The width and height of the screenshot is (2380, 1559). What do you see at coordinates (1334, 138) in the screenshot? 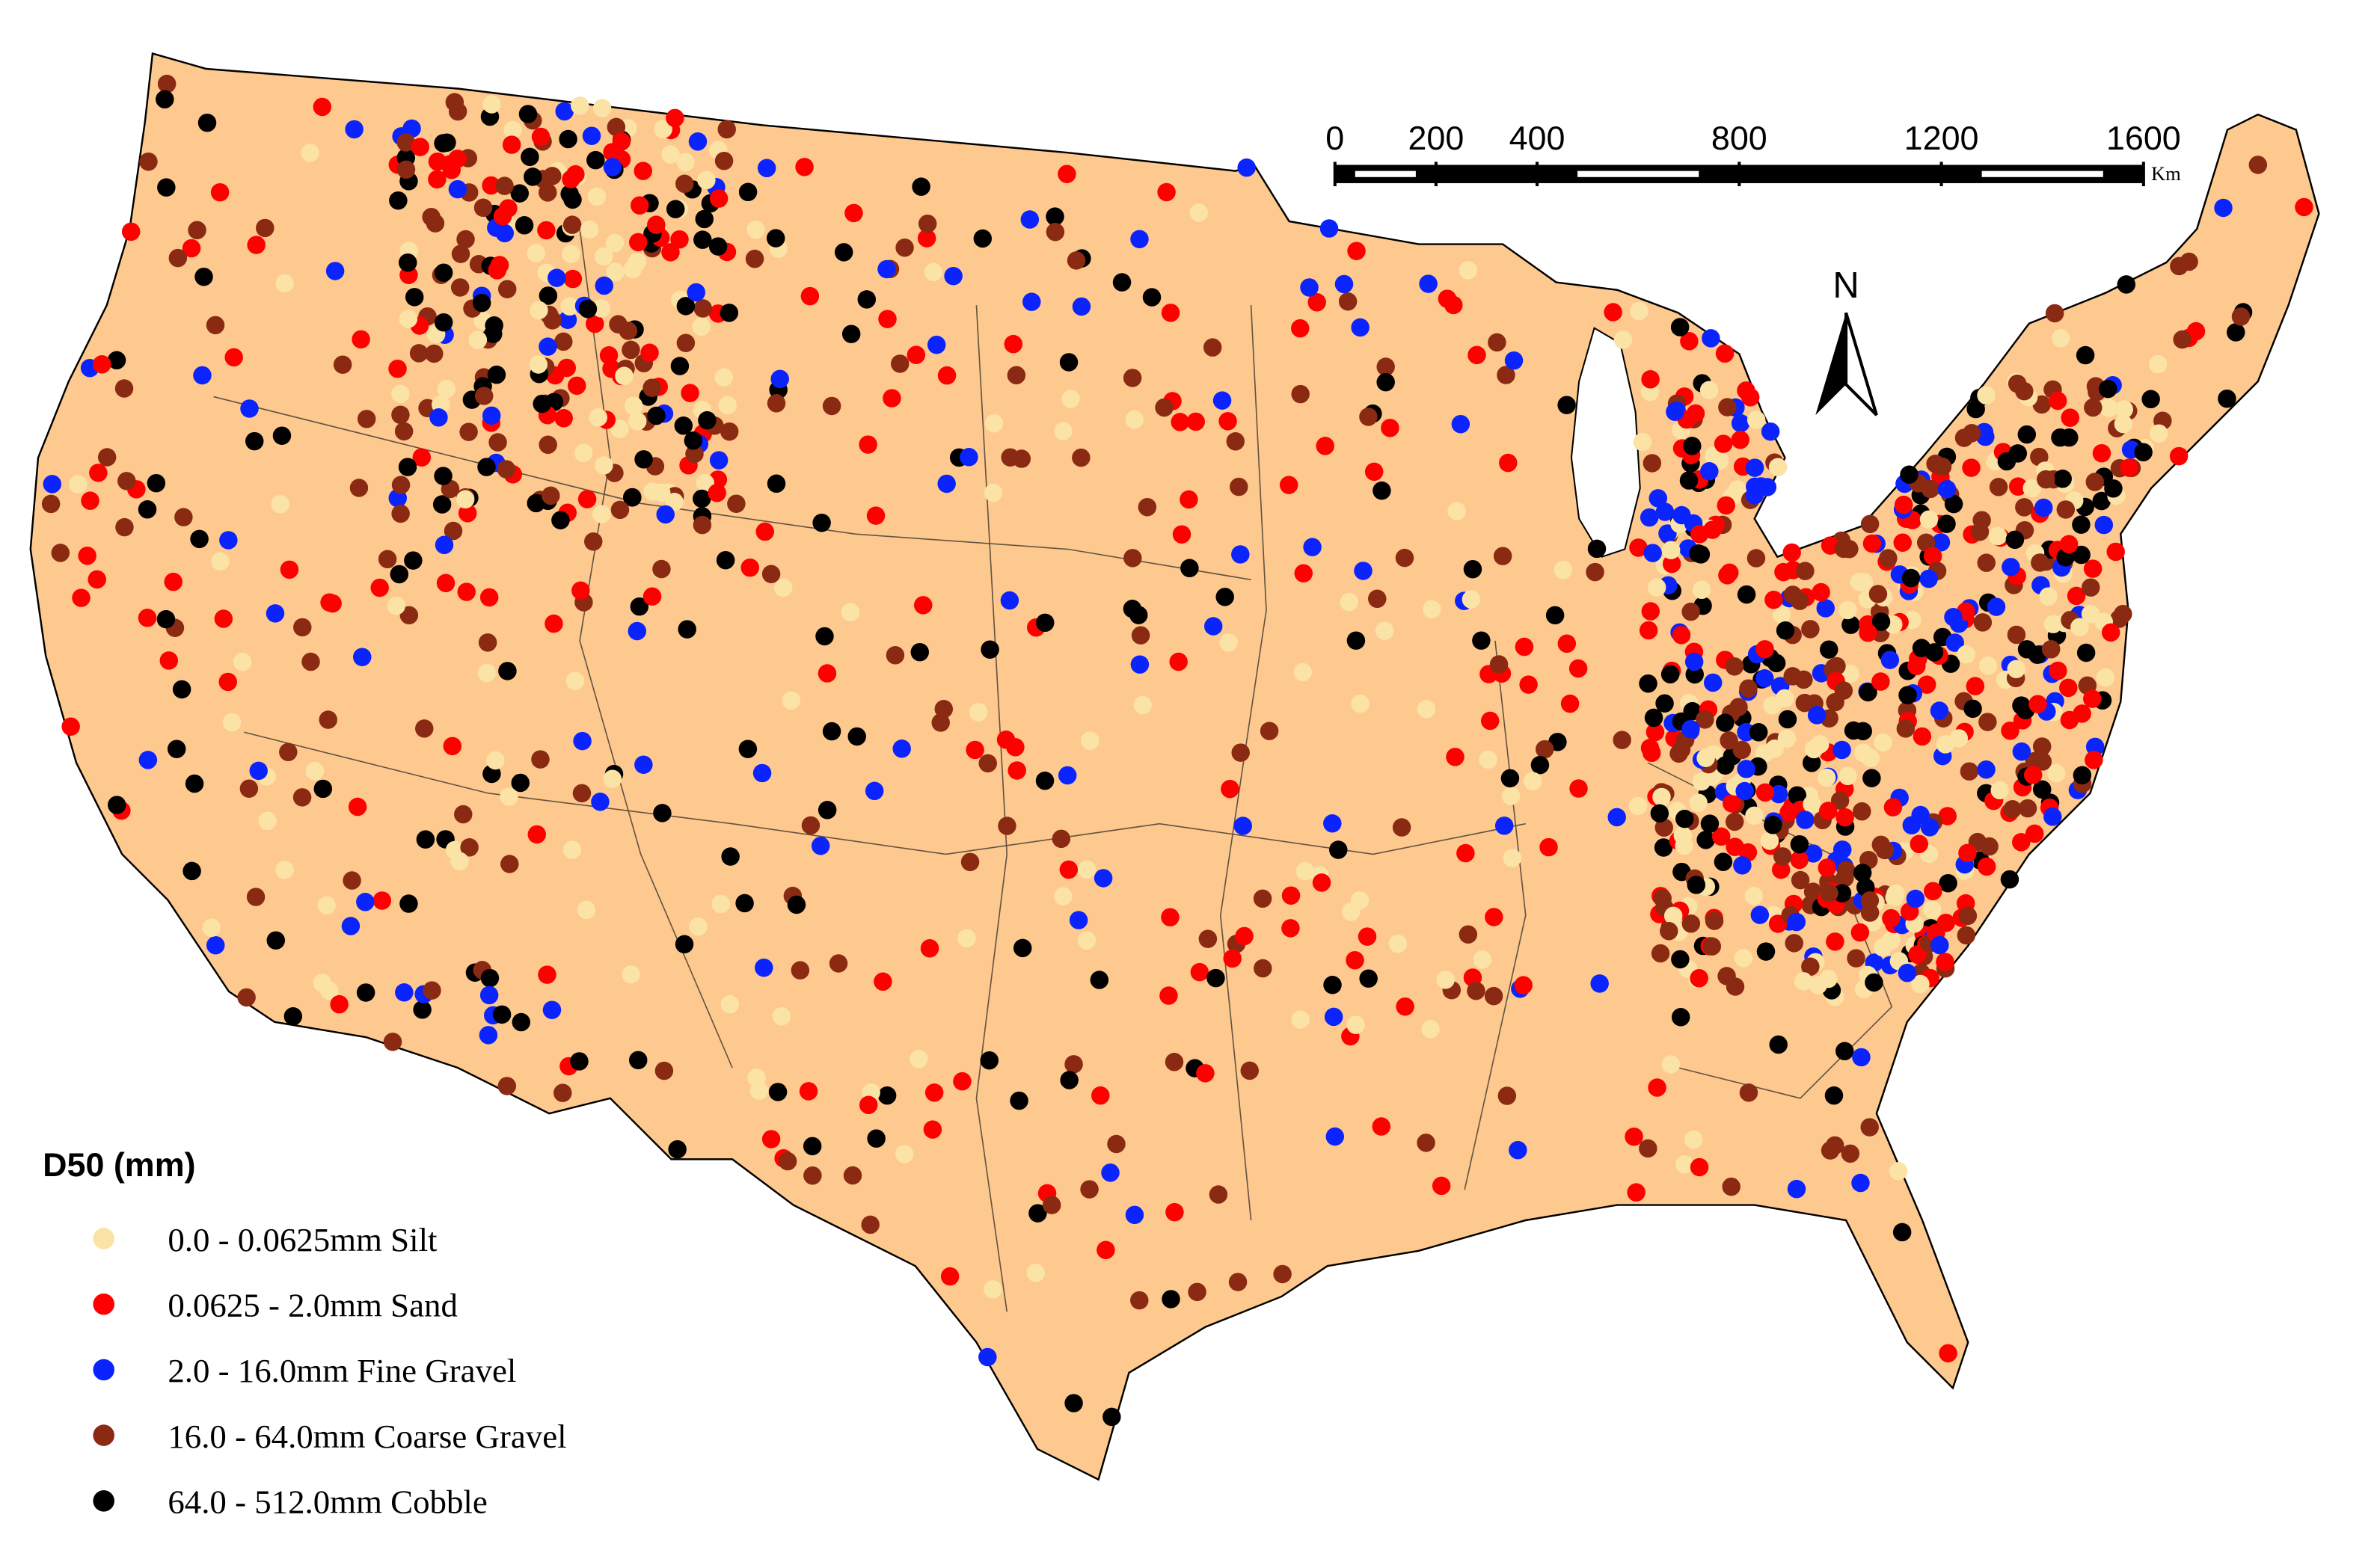
I see `scale-tick-label: 0` at bounding box center [1334, 138].